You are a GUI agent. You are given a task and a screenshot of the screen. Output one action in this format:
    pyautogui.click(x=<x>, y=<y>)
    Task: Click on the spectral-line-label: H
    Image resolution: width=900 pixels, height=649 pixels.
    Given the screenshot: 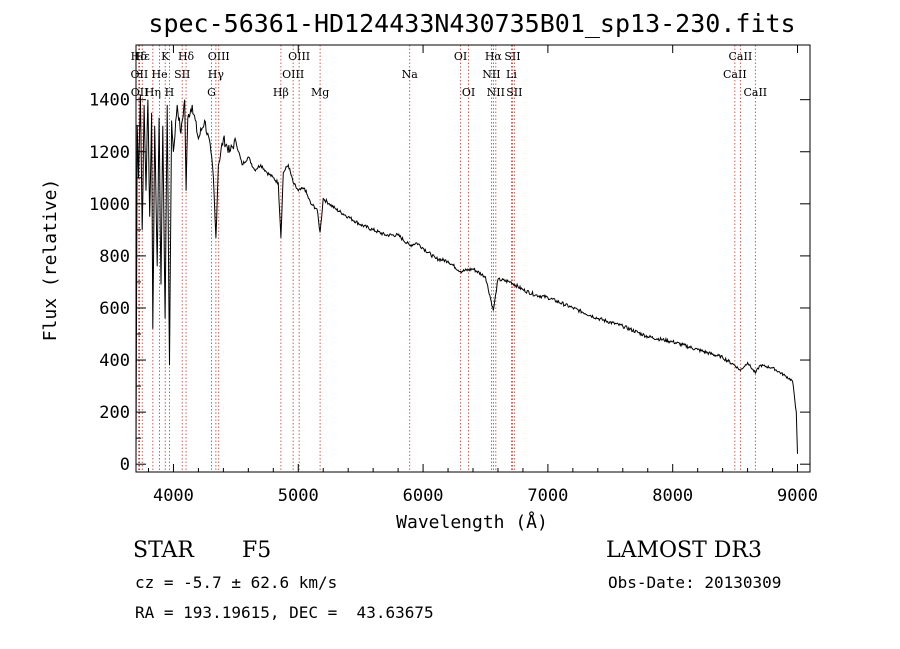 What is the action you would take?
    pyautogui.click(x=170, y=92)
    